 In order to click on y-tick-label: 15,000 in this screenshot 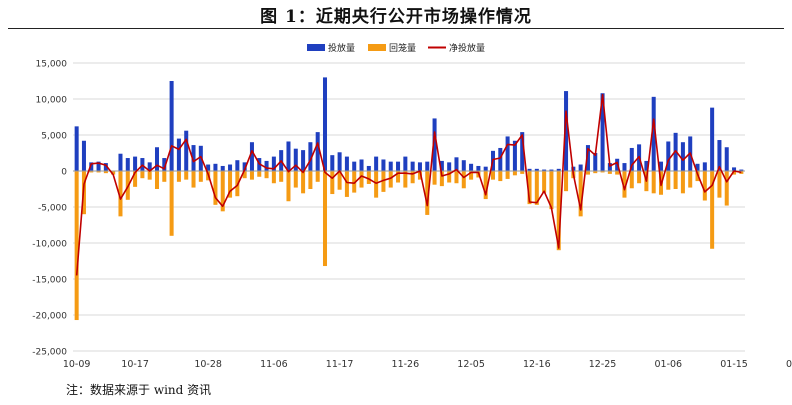, I will do `click(52, 65)`.